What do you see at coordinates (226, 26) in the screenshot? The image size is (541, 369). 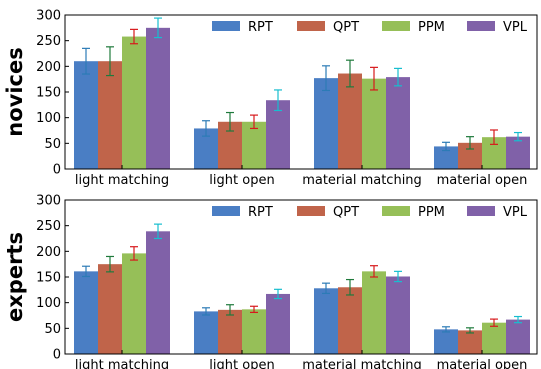 I see `legend-swatch-rpt` at bounding box center [226, 26].